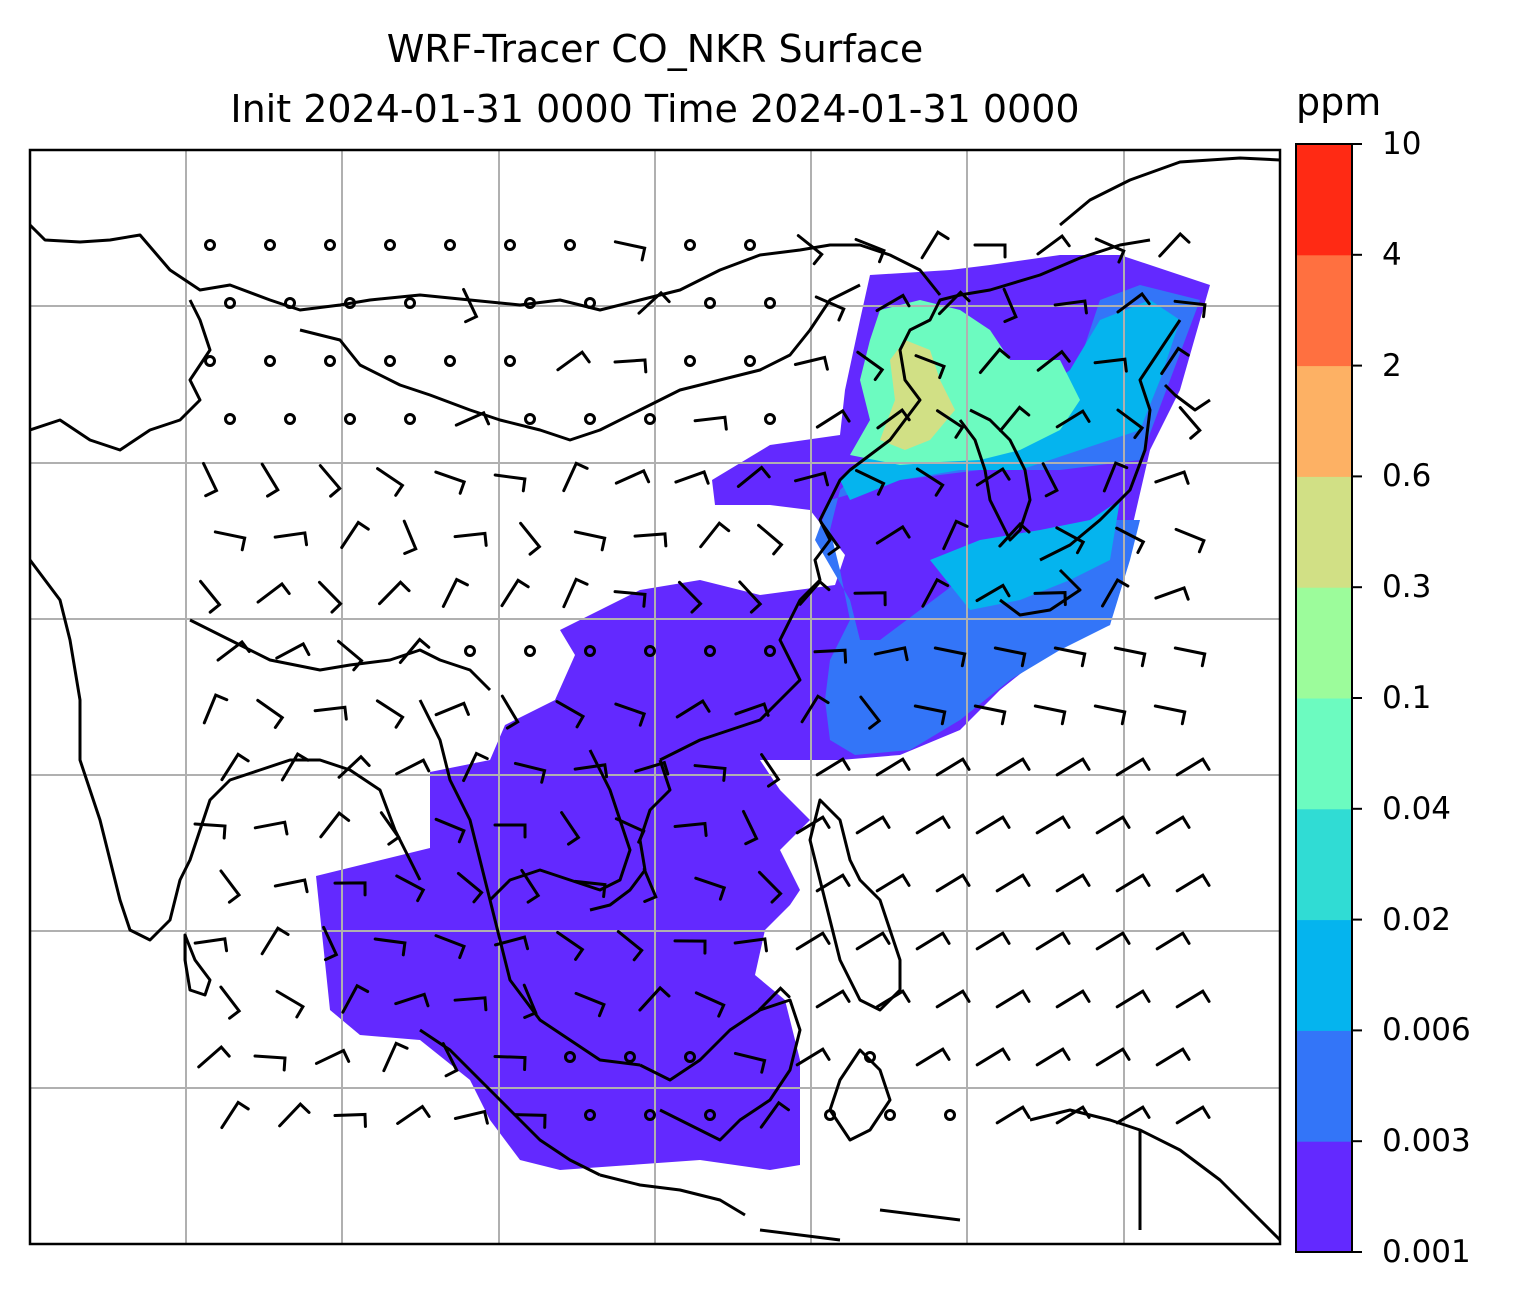  Describe the element at coordinates (1407, 698) in the screenshot. I see `colorbar-tick-label: 0.1` at that location.